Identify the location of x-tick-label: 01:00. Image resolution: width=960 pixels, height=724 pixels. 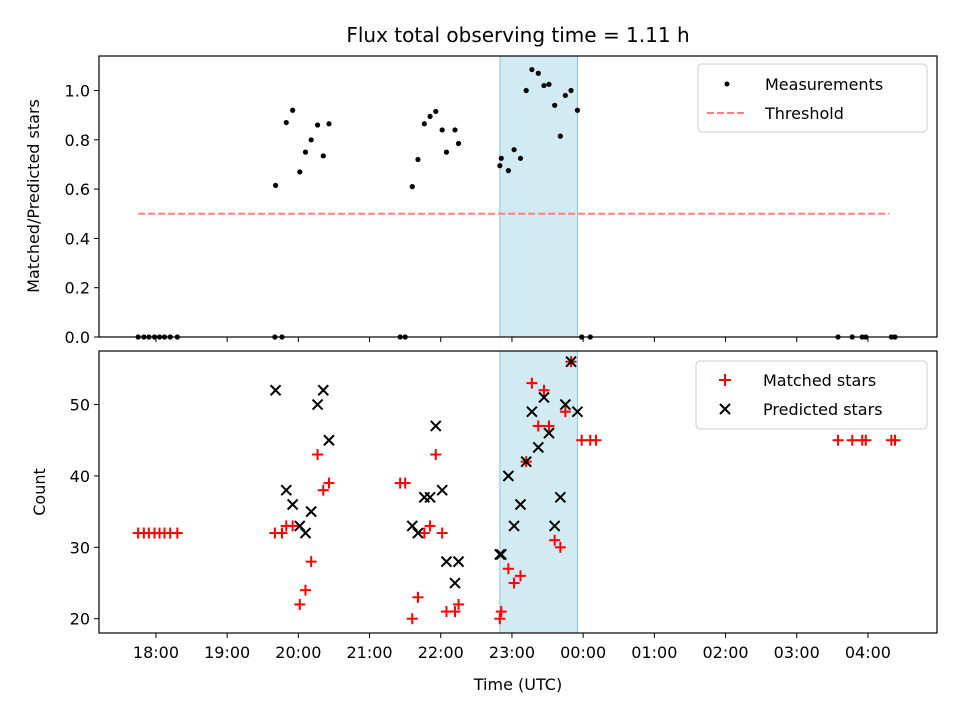
(654, 652).